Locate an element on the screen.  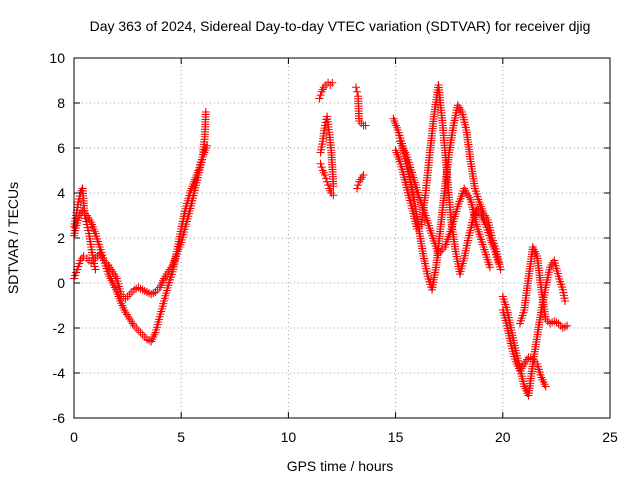
x-tick-label: 5 is located at coordinates (181, 437).